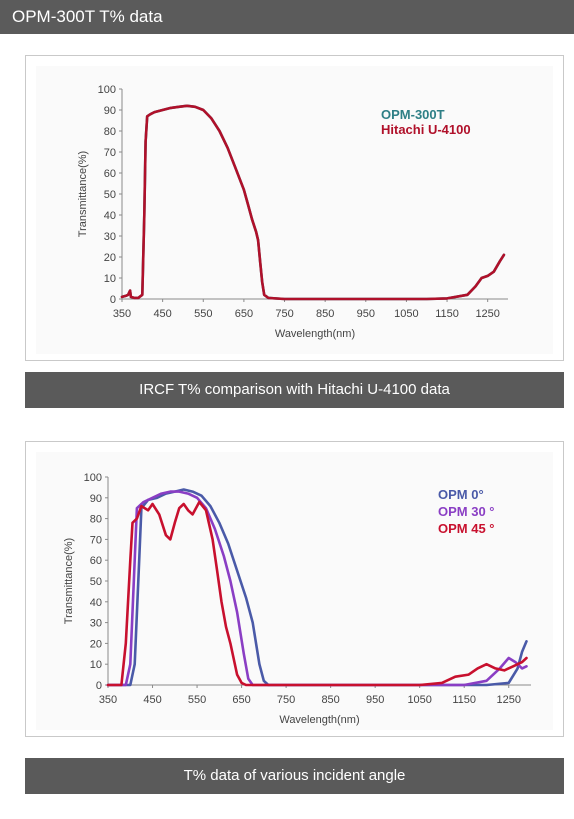 The image size is (574, 819). I want to click on legend-entry: OPM 30 °, so click(466, 511).